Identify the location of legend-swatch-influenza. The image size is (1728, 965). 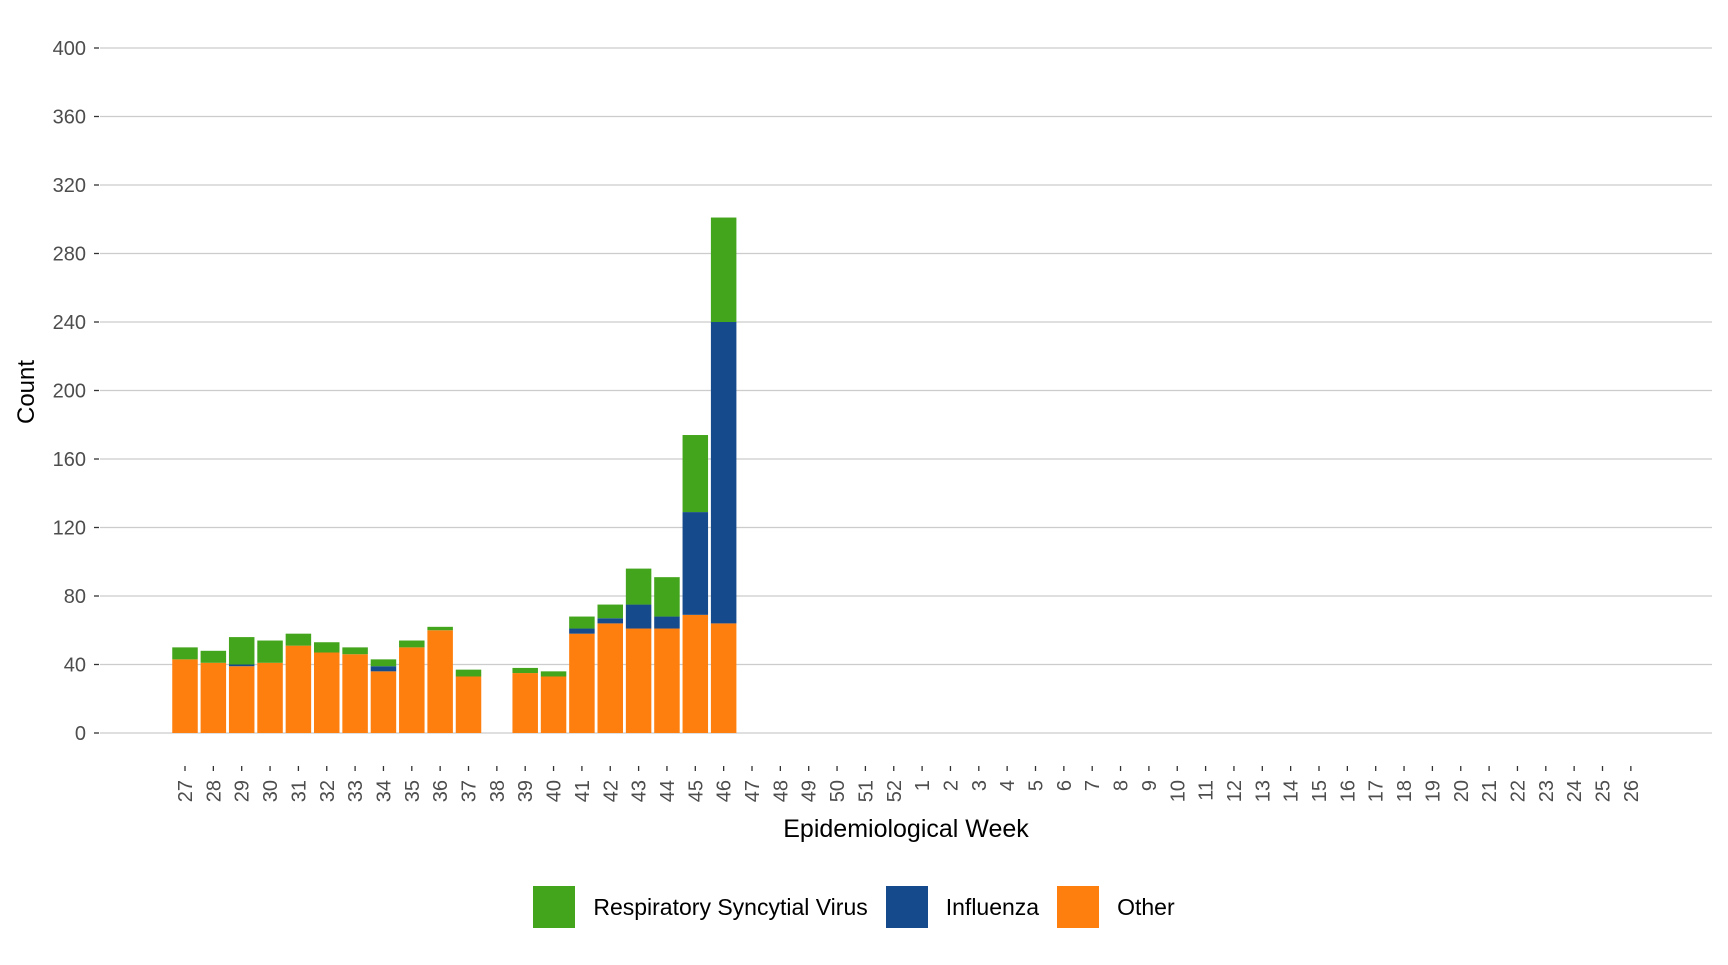
(906, 907).